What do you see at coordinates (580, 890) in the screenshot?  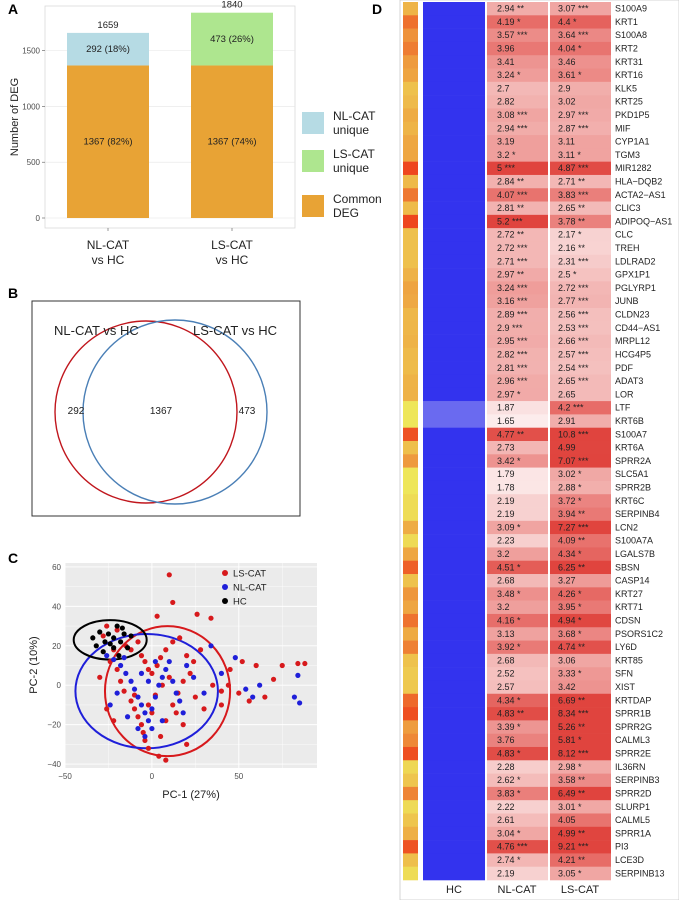 I see `heatmap-column-label: LS-CAT` at bounding box center [580, 890].